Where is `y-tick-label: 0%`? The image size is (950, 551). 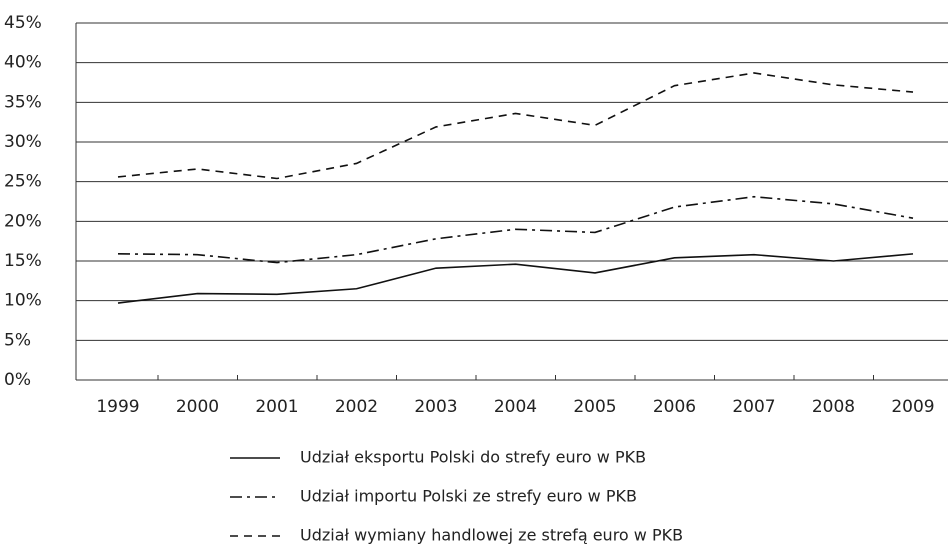
y-tick-label: 0% is located at coordinates (17, 380).